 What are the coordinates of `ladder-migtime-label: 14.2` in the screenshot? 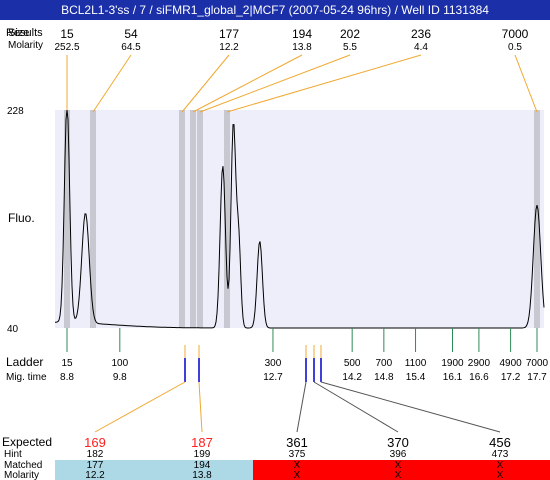 It's located at (352, 377).